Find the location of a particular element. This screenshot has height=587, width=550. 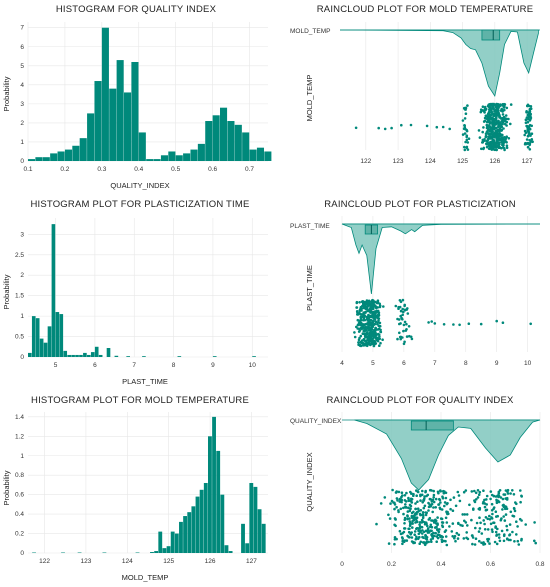

y-tick-label: 0.4 is located at coordinates (19, 514).